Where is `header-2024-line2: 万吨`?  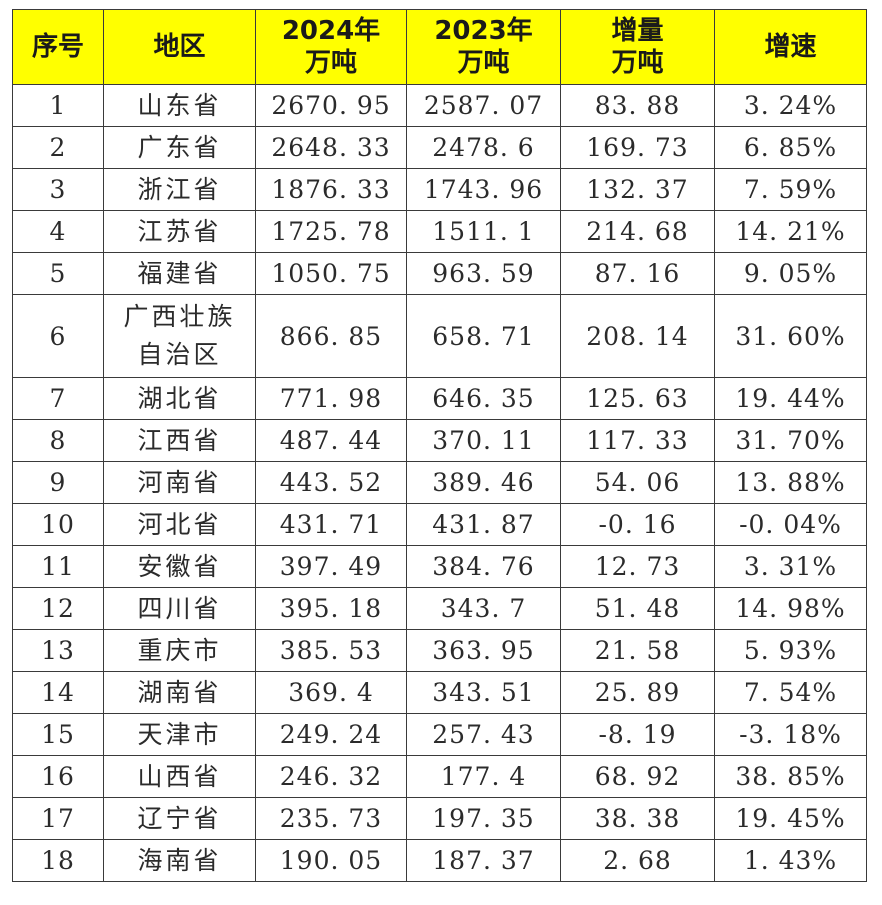 header-2024-line2: 万吨 is located at coordinates (330, 63).